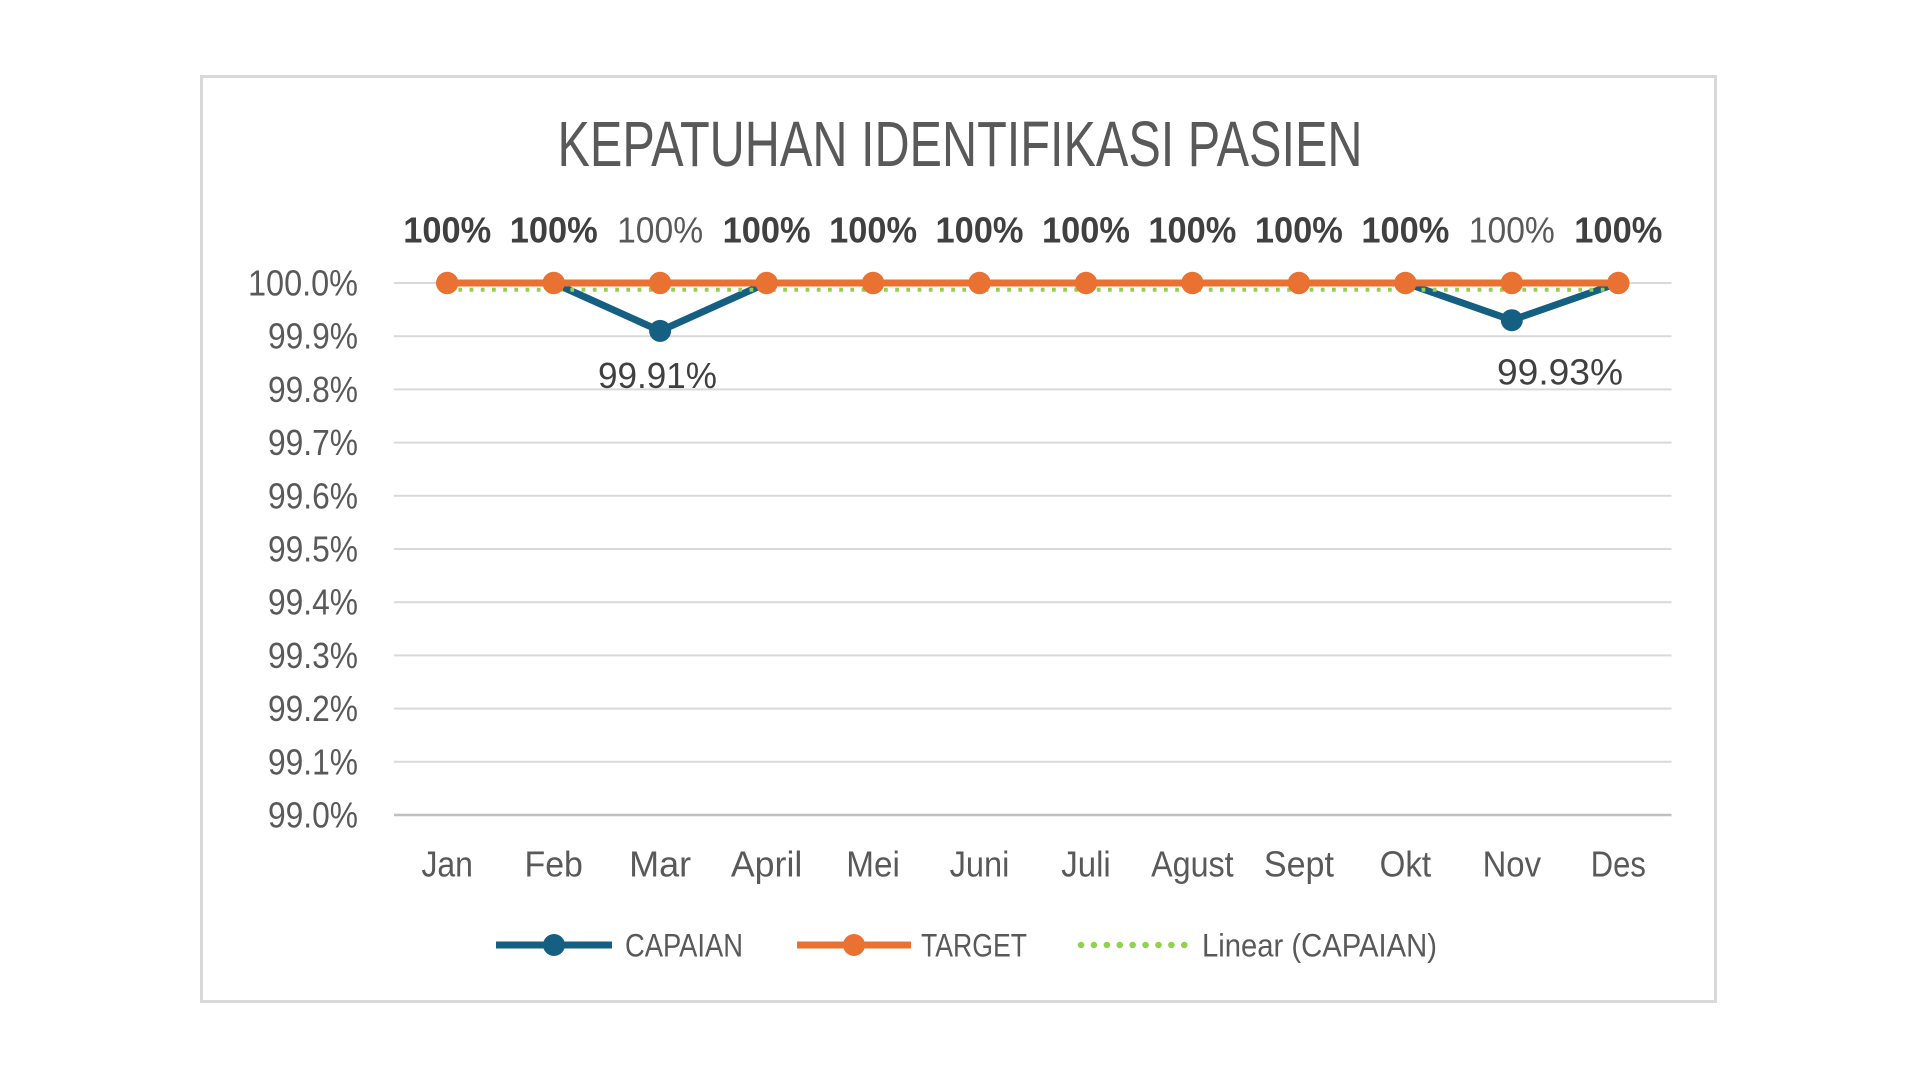 This screenshot has height=1080, width=1920. I want to click on svg-text: 99.91%, so click(657, 375).